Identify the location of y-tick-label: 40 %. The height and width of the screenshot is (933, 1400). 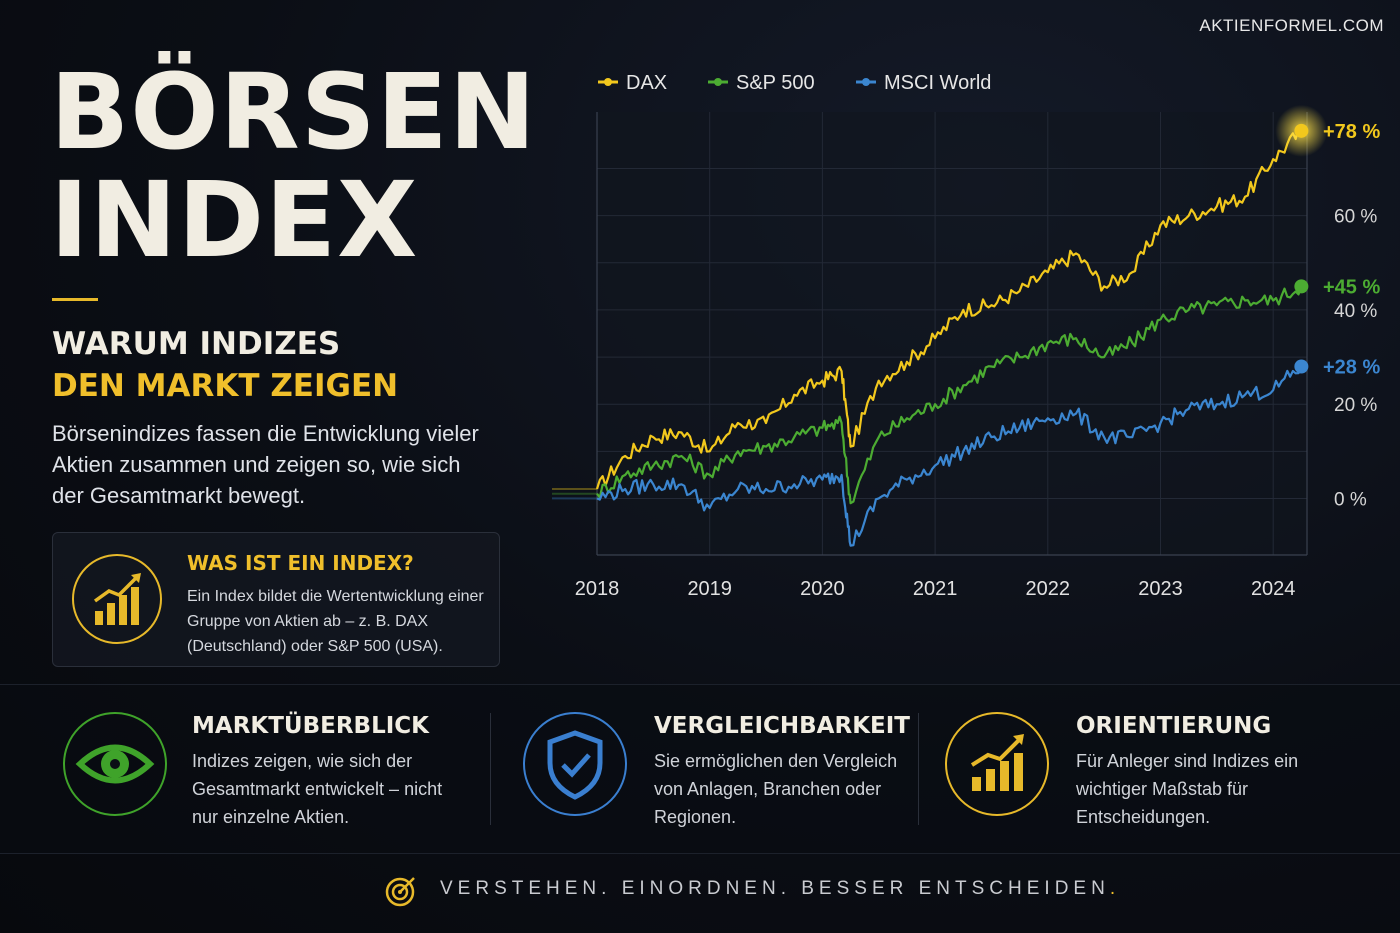
(1355, 311).